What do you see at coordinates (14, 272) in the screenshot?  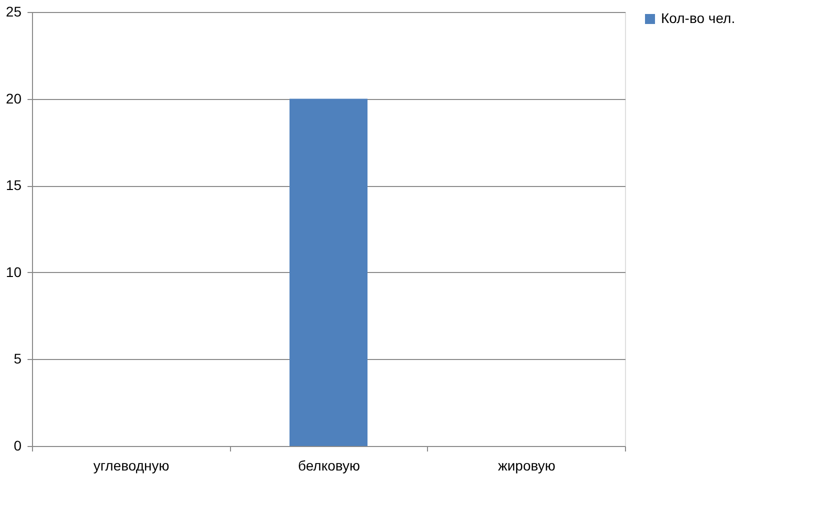 I see `y-tick-label: 10` at bounding box center [14, 272].